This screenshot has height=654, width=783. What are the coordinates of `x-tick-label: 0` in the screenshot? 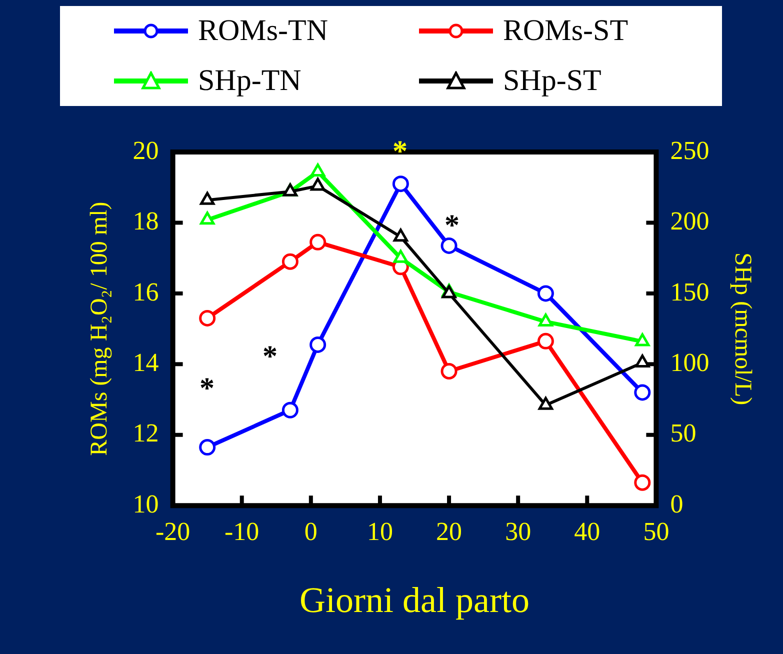 It's located at (311, 531).